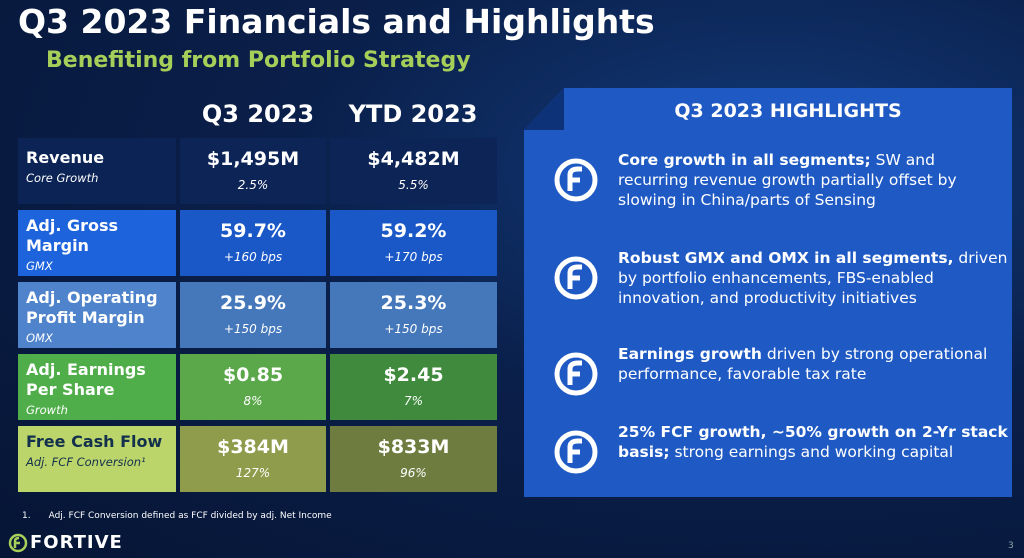 The image size is (1024, 558). What do you see at coordinates (744, 160) in the screenshot?
I see `highlight-bold: Core growth in all segments;` at bounding box center [744, 160].